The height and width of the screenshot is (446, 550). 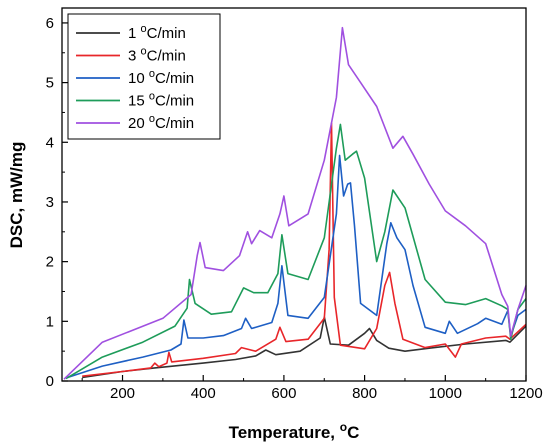 What do you see at coordinates (161, 122) in the screenshot?
I see `legend-label-4: 20 oC/min` at bounding box center [161, 122].